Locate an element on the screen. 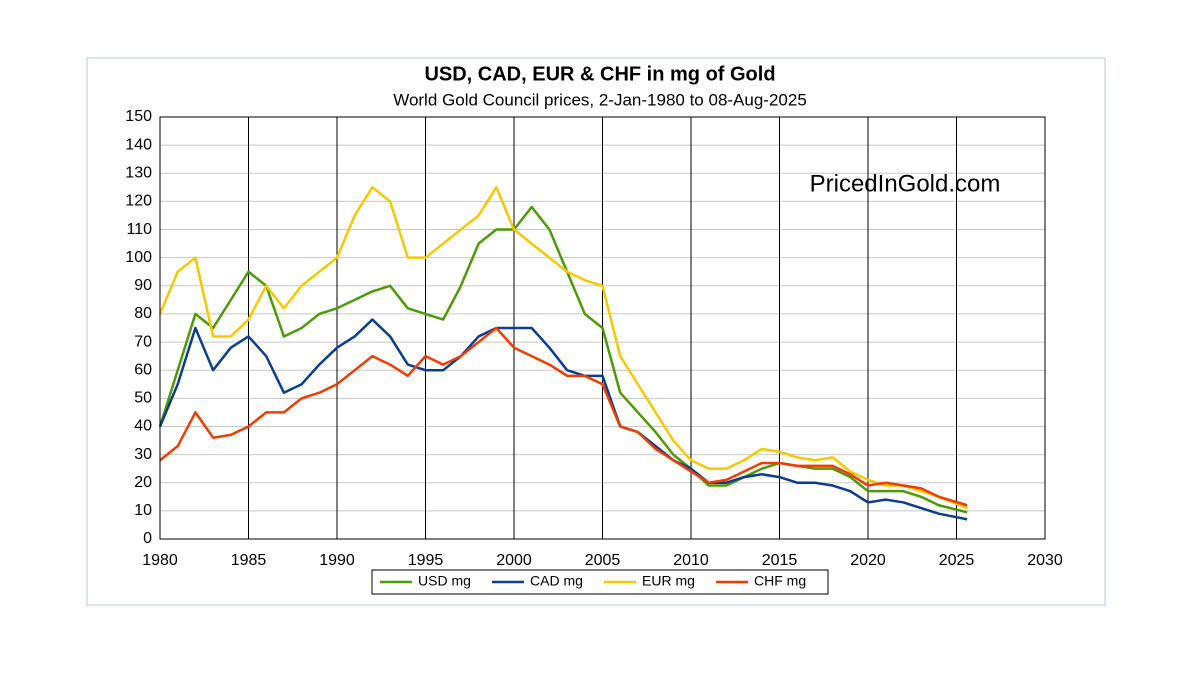  y-tick-label: 30 is located at coordinates (143, 454).